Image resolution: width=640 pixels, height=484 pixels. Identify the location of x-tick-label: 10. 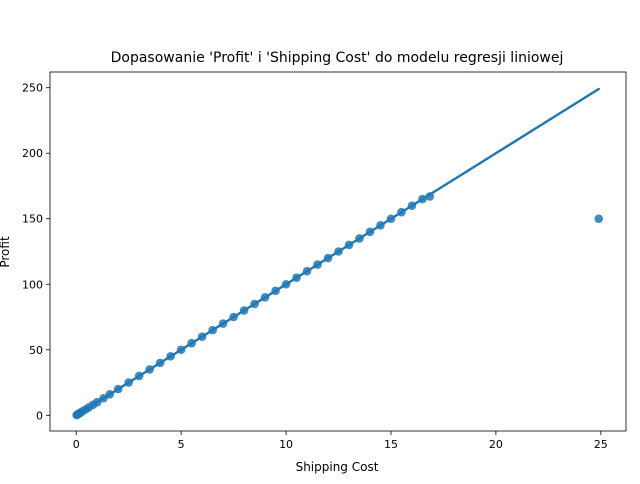
(286, 444).